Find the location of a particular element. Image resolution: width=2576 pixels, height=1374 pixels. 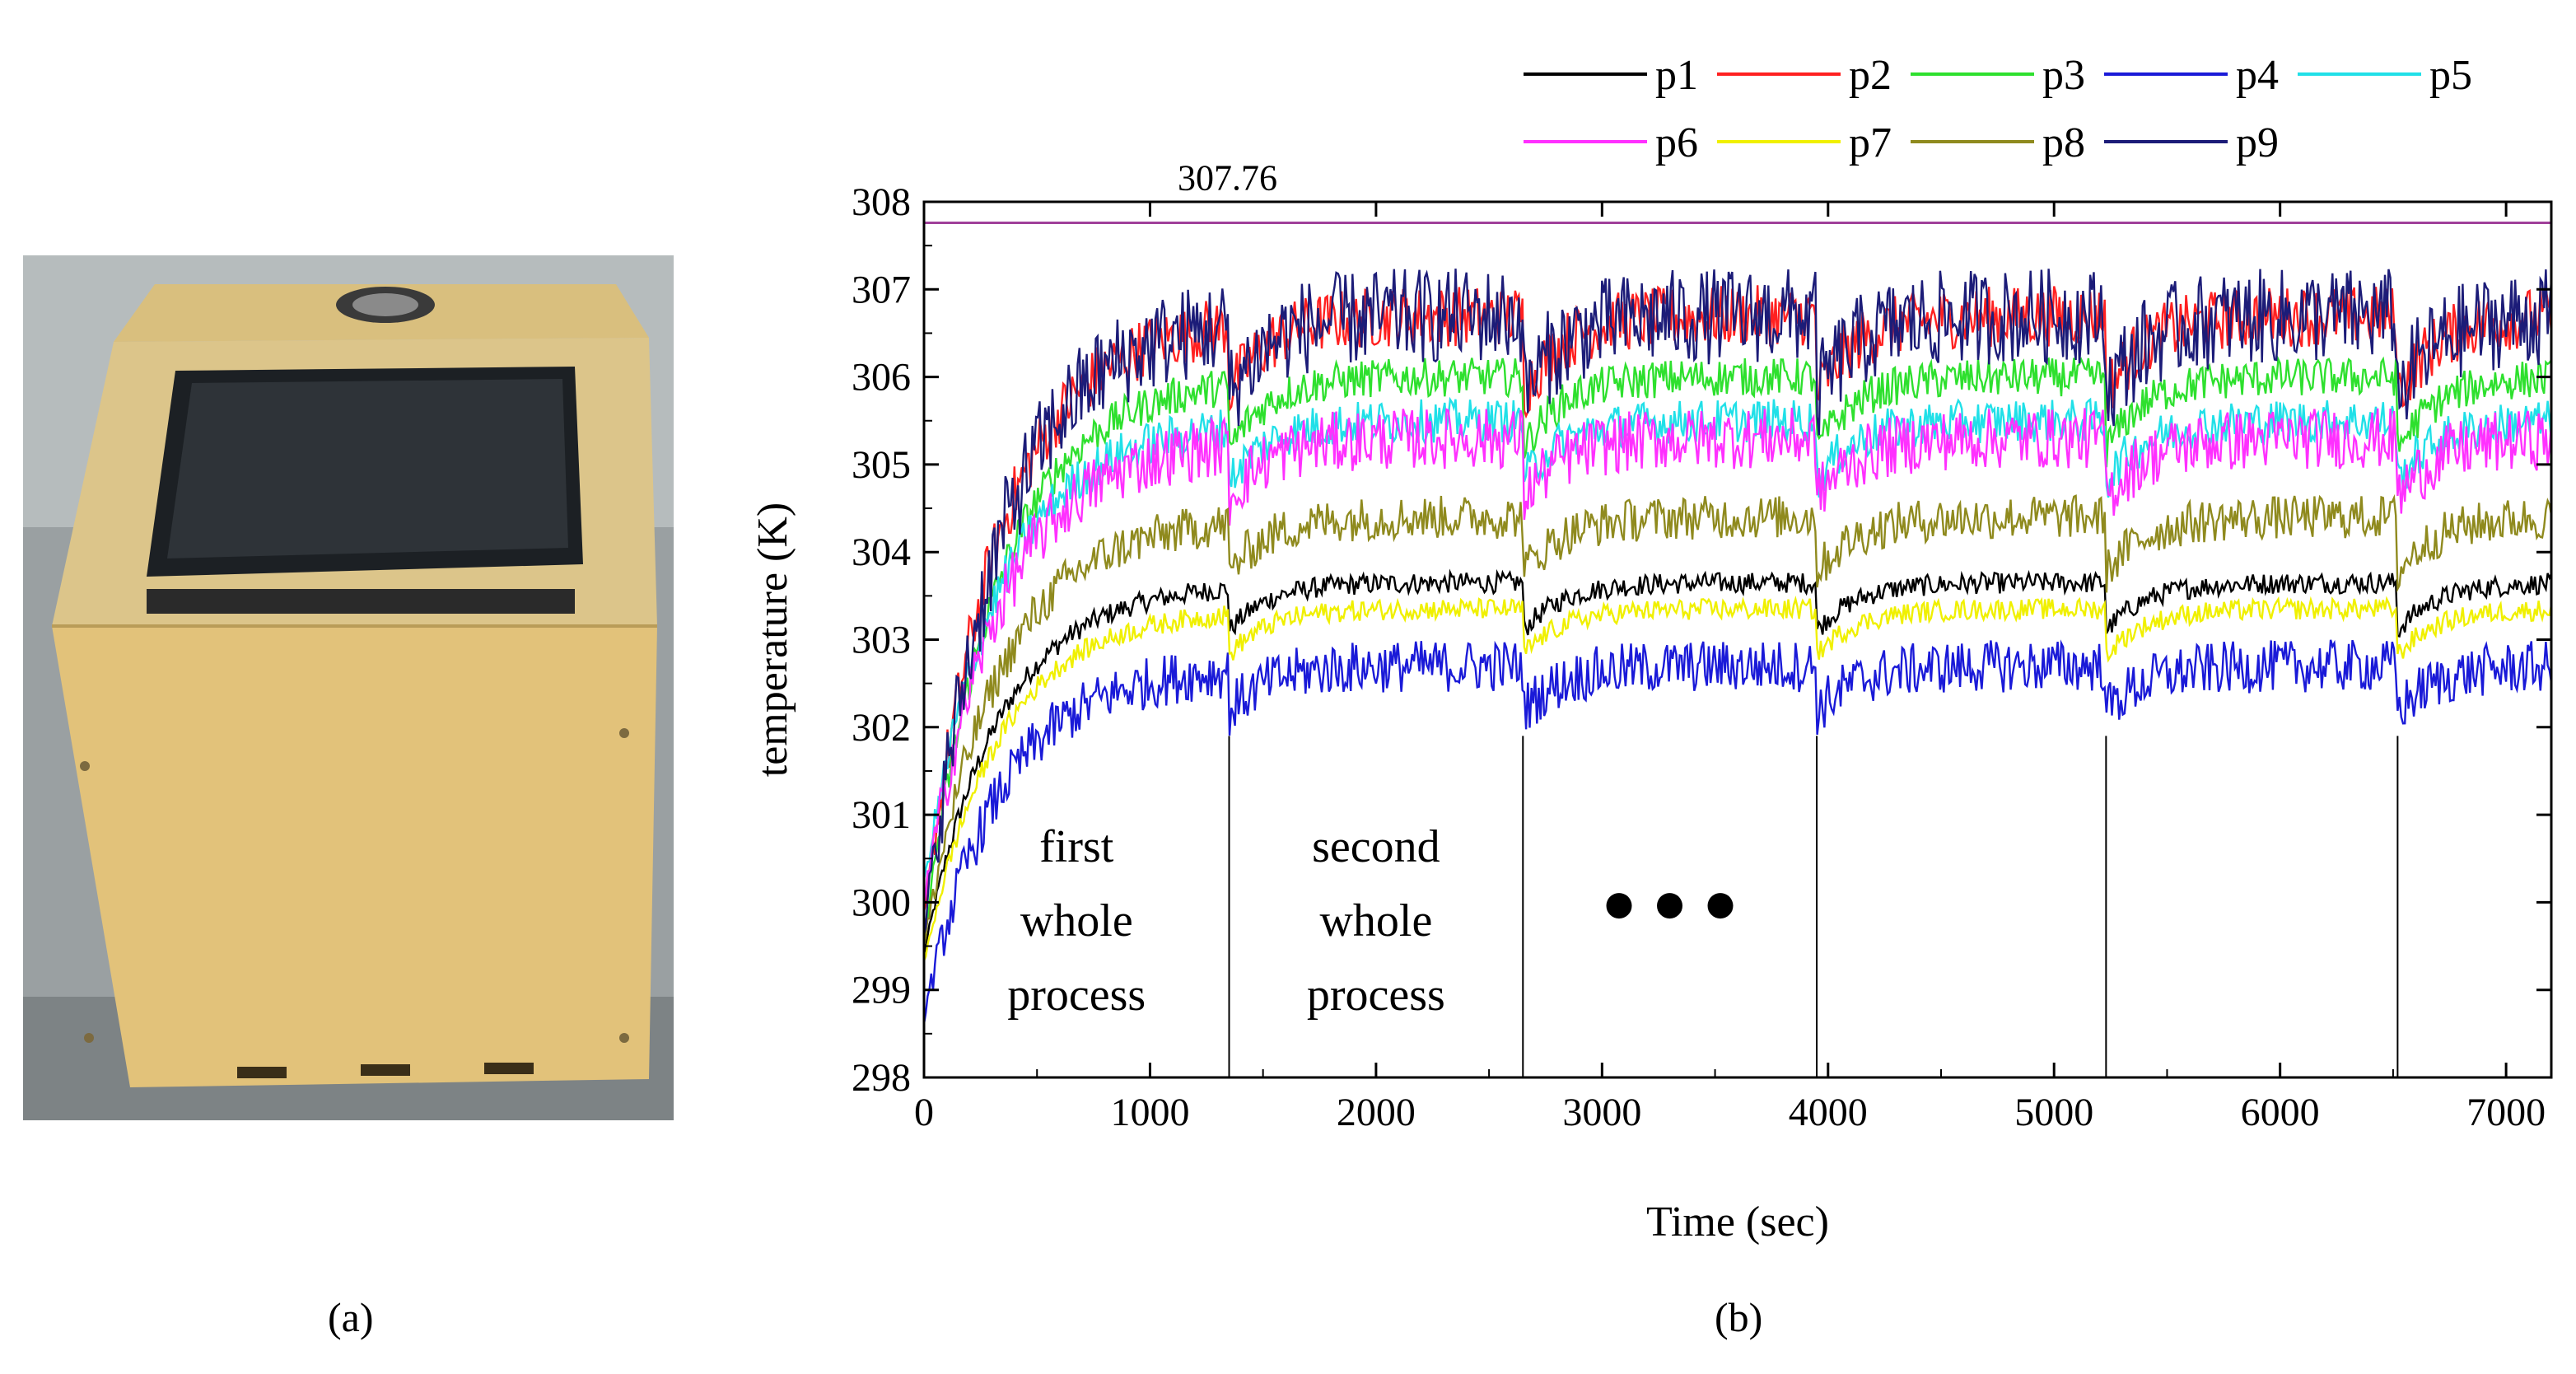

legend-label-p9: p9 is located at coordinates (2257, 142).